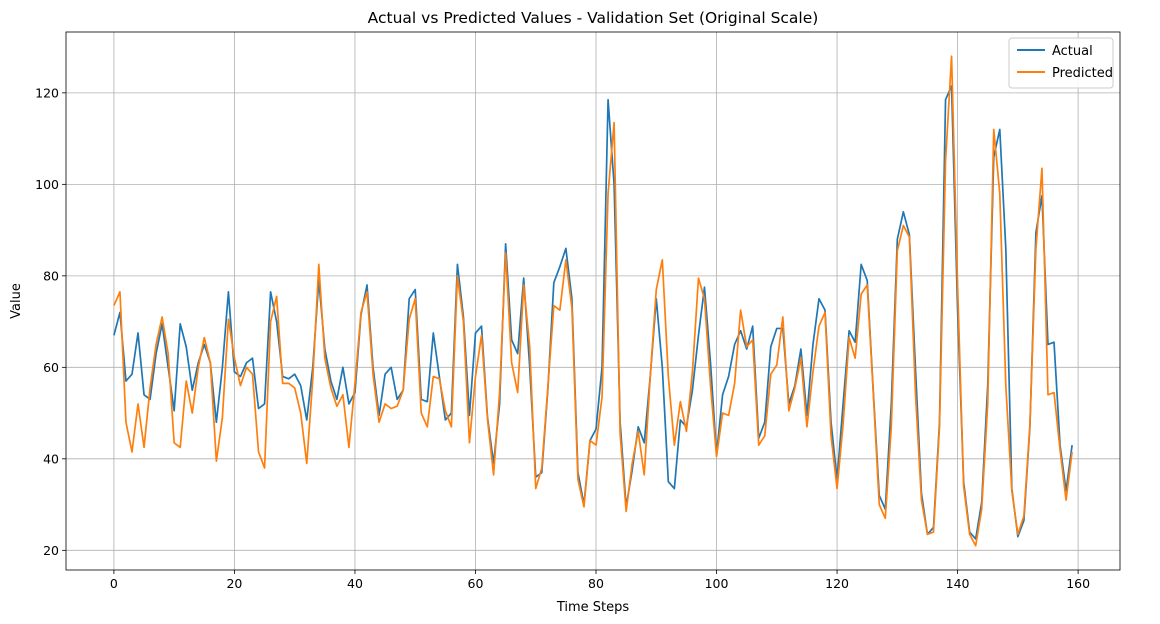  What do you see at coordinates (837, 583) in the screenshot?
I see `x-tick-label: 120` at bounding box center [837, 583].